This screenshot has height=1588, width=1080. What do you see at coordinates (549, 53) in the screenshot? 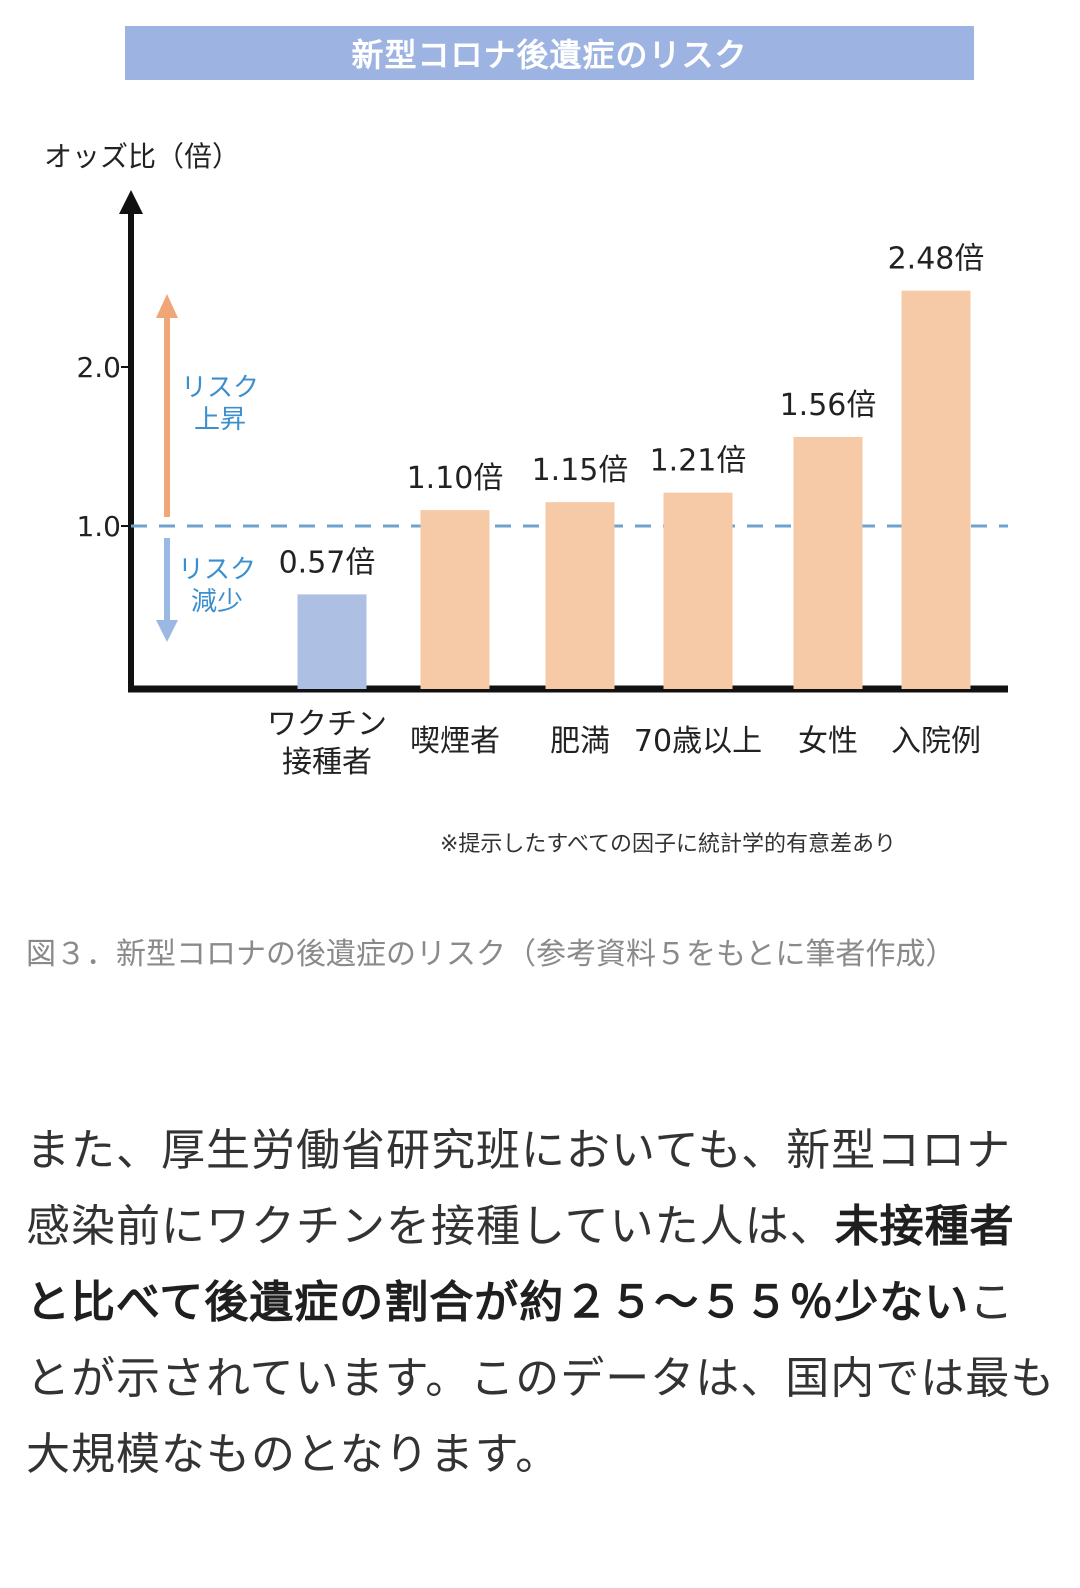
I see `chart-title-banner: 新型コロナ後遺症のリスク` at bounding box center [549, 53].